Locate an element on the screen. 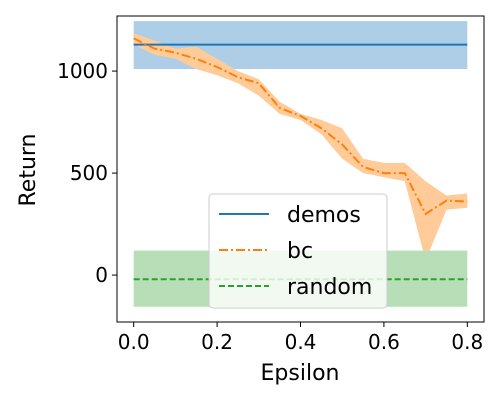  x-axis-label: Epsilon is located at coordinates (300, 373).